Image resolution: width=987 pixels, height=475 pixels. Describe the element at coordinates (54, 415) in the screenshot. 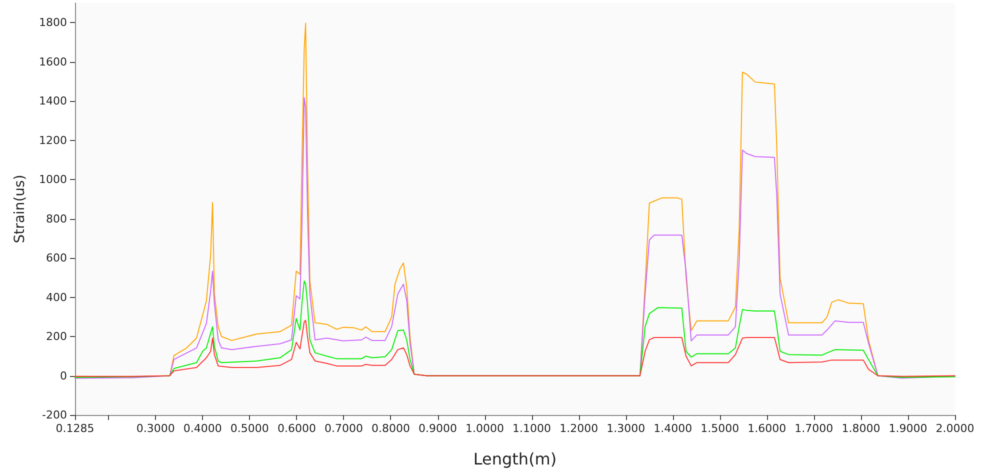

I see `y-tick-label: -200` at that location.